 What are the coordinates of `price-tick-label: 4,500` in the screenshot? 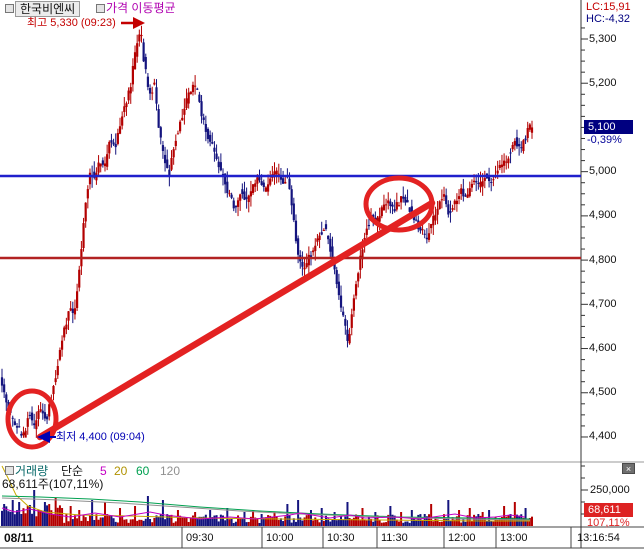 It's located at (603, 392).